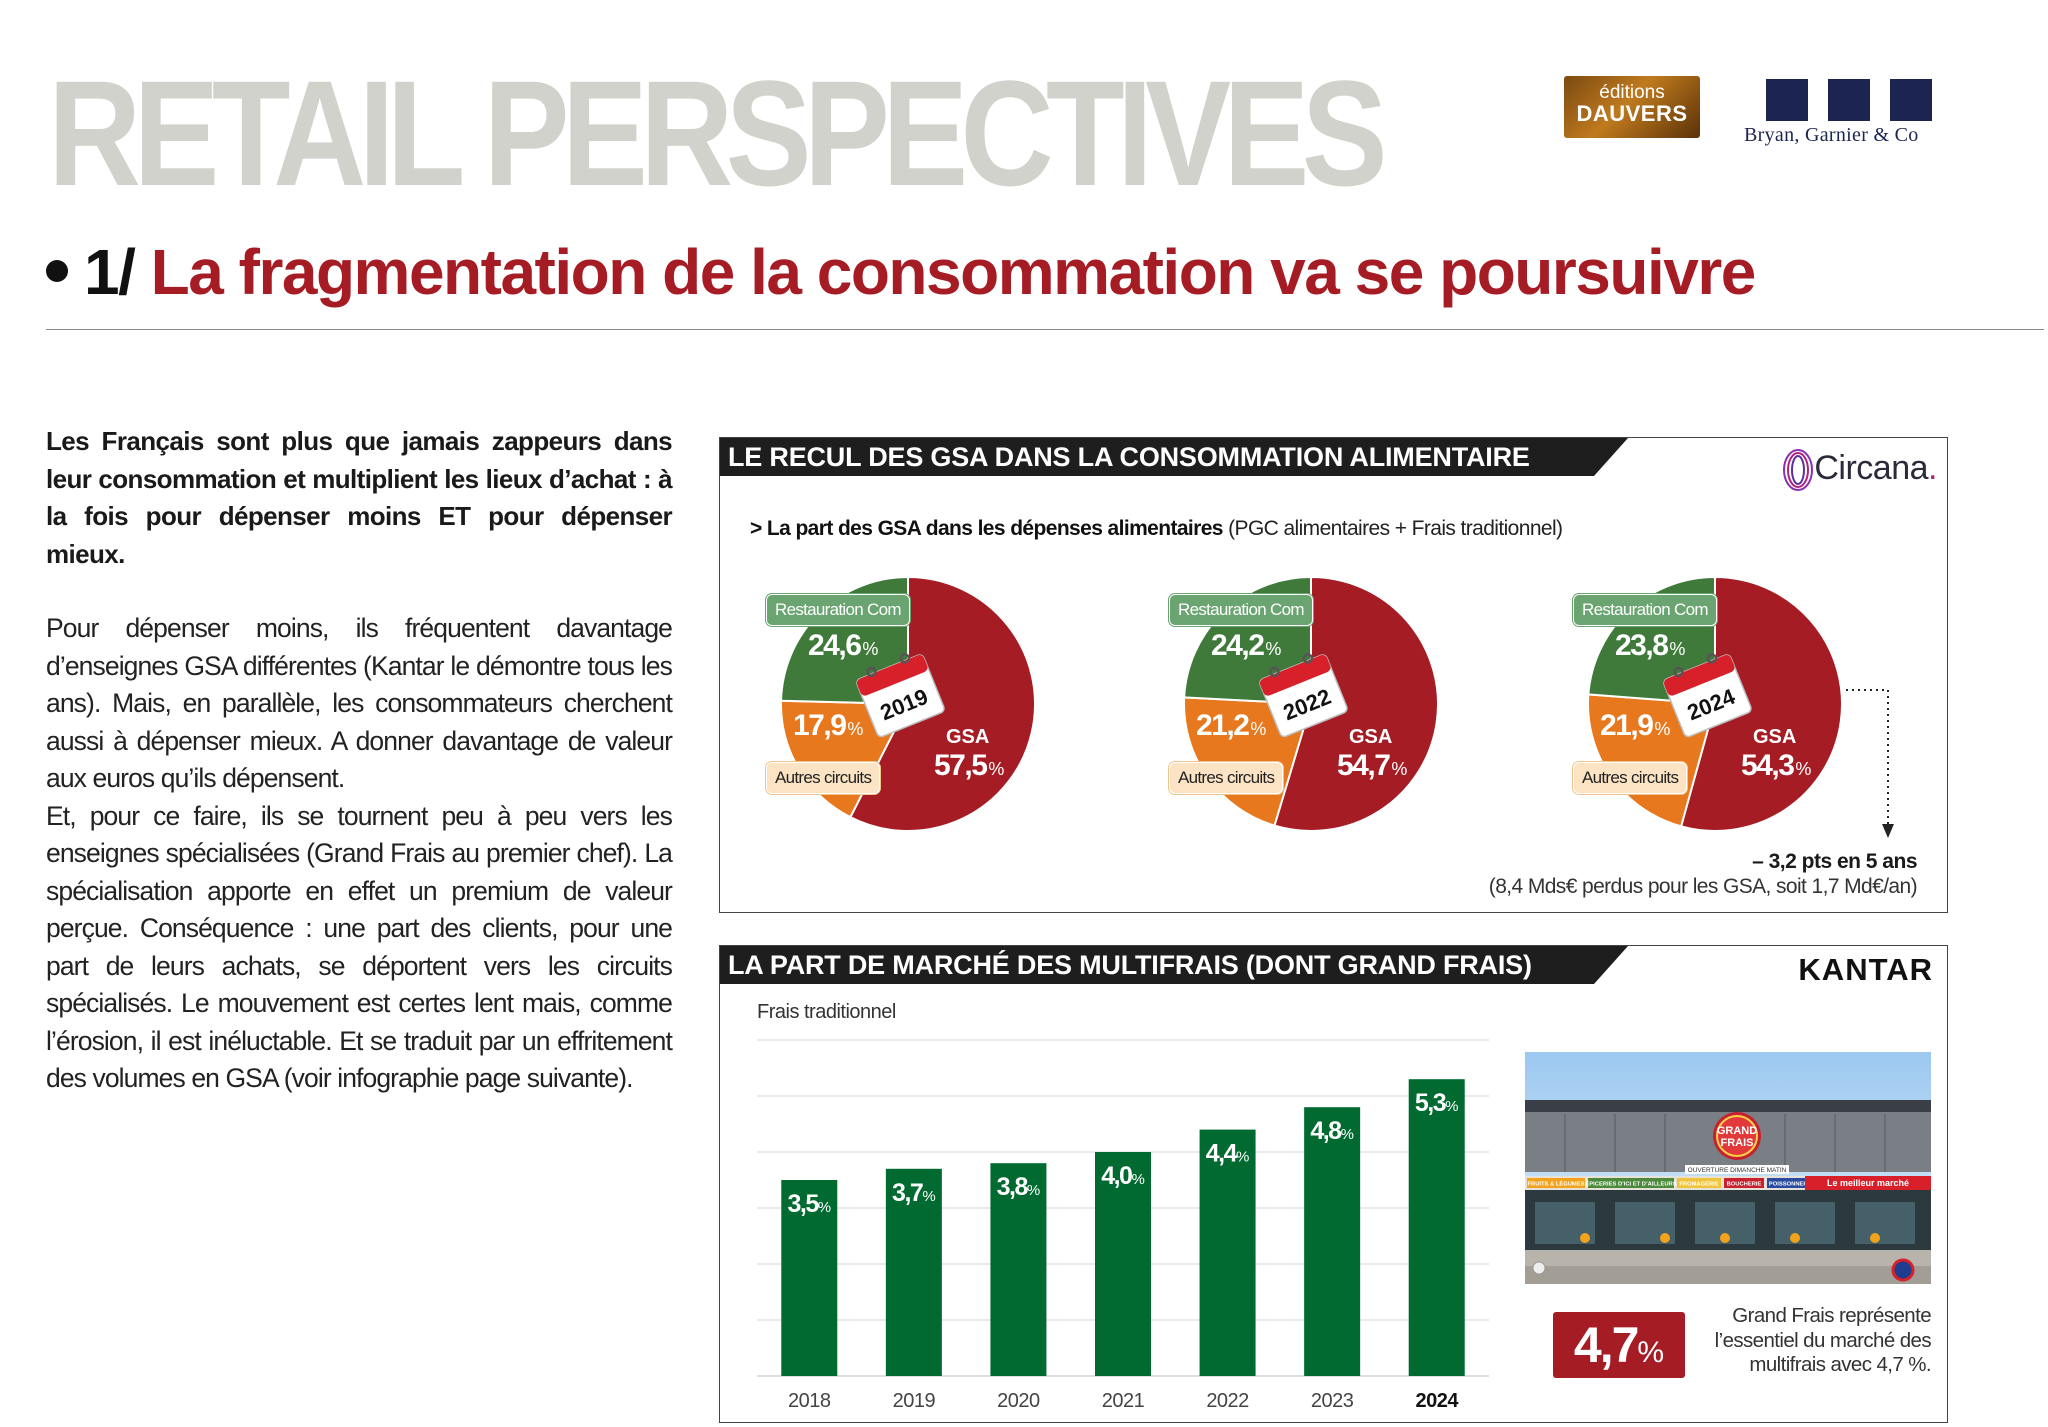  What do you see at coordinates (1831, 135) in the screenshot?
I see `bryan-garnier-logo-text: Bryan, Garnier & Co` at bounding box center [1831, 135].